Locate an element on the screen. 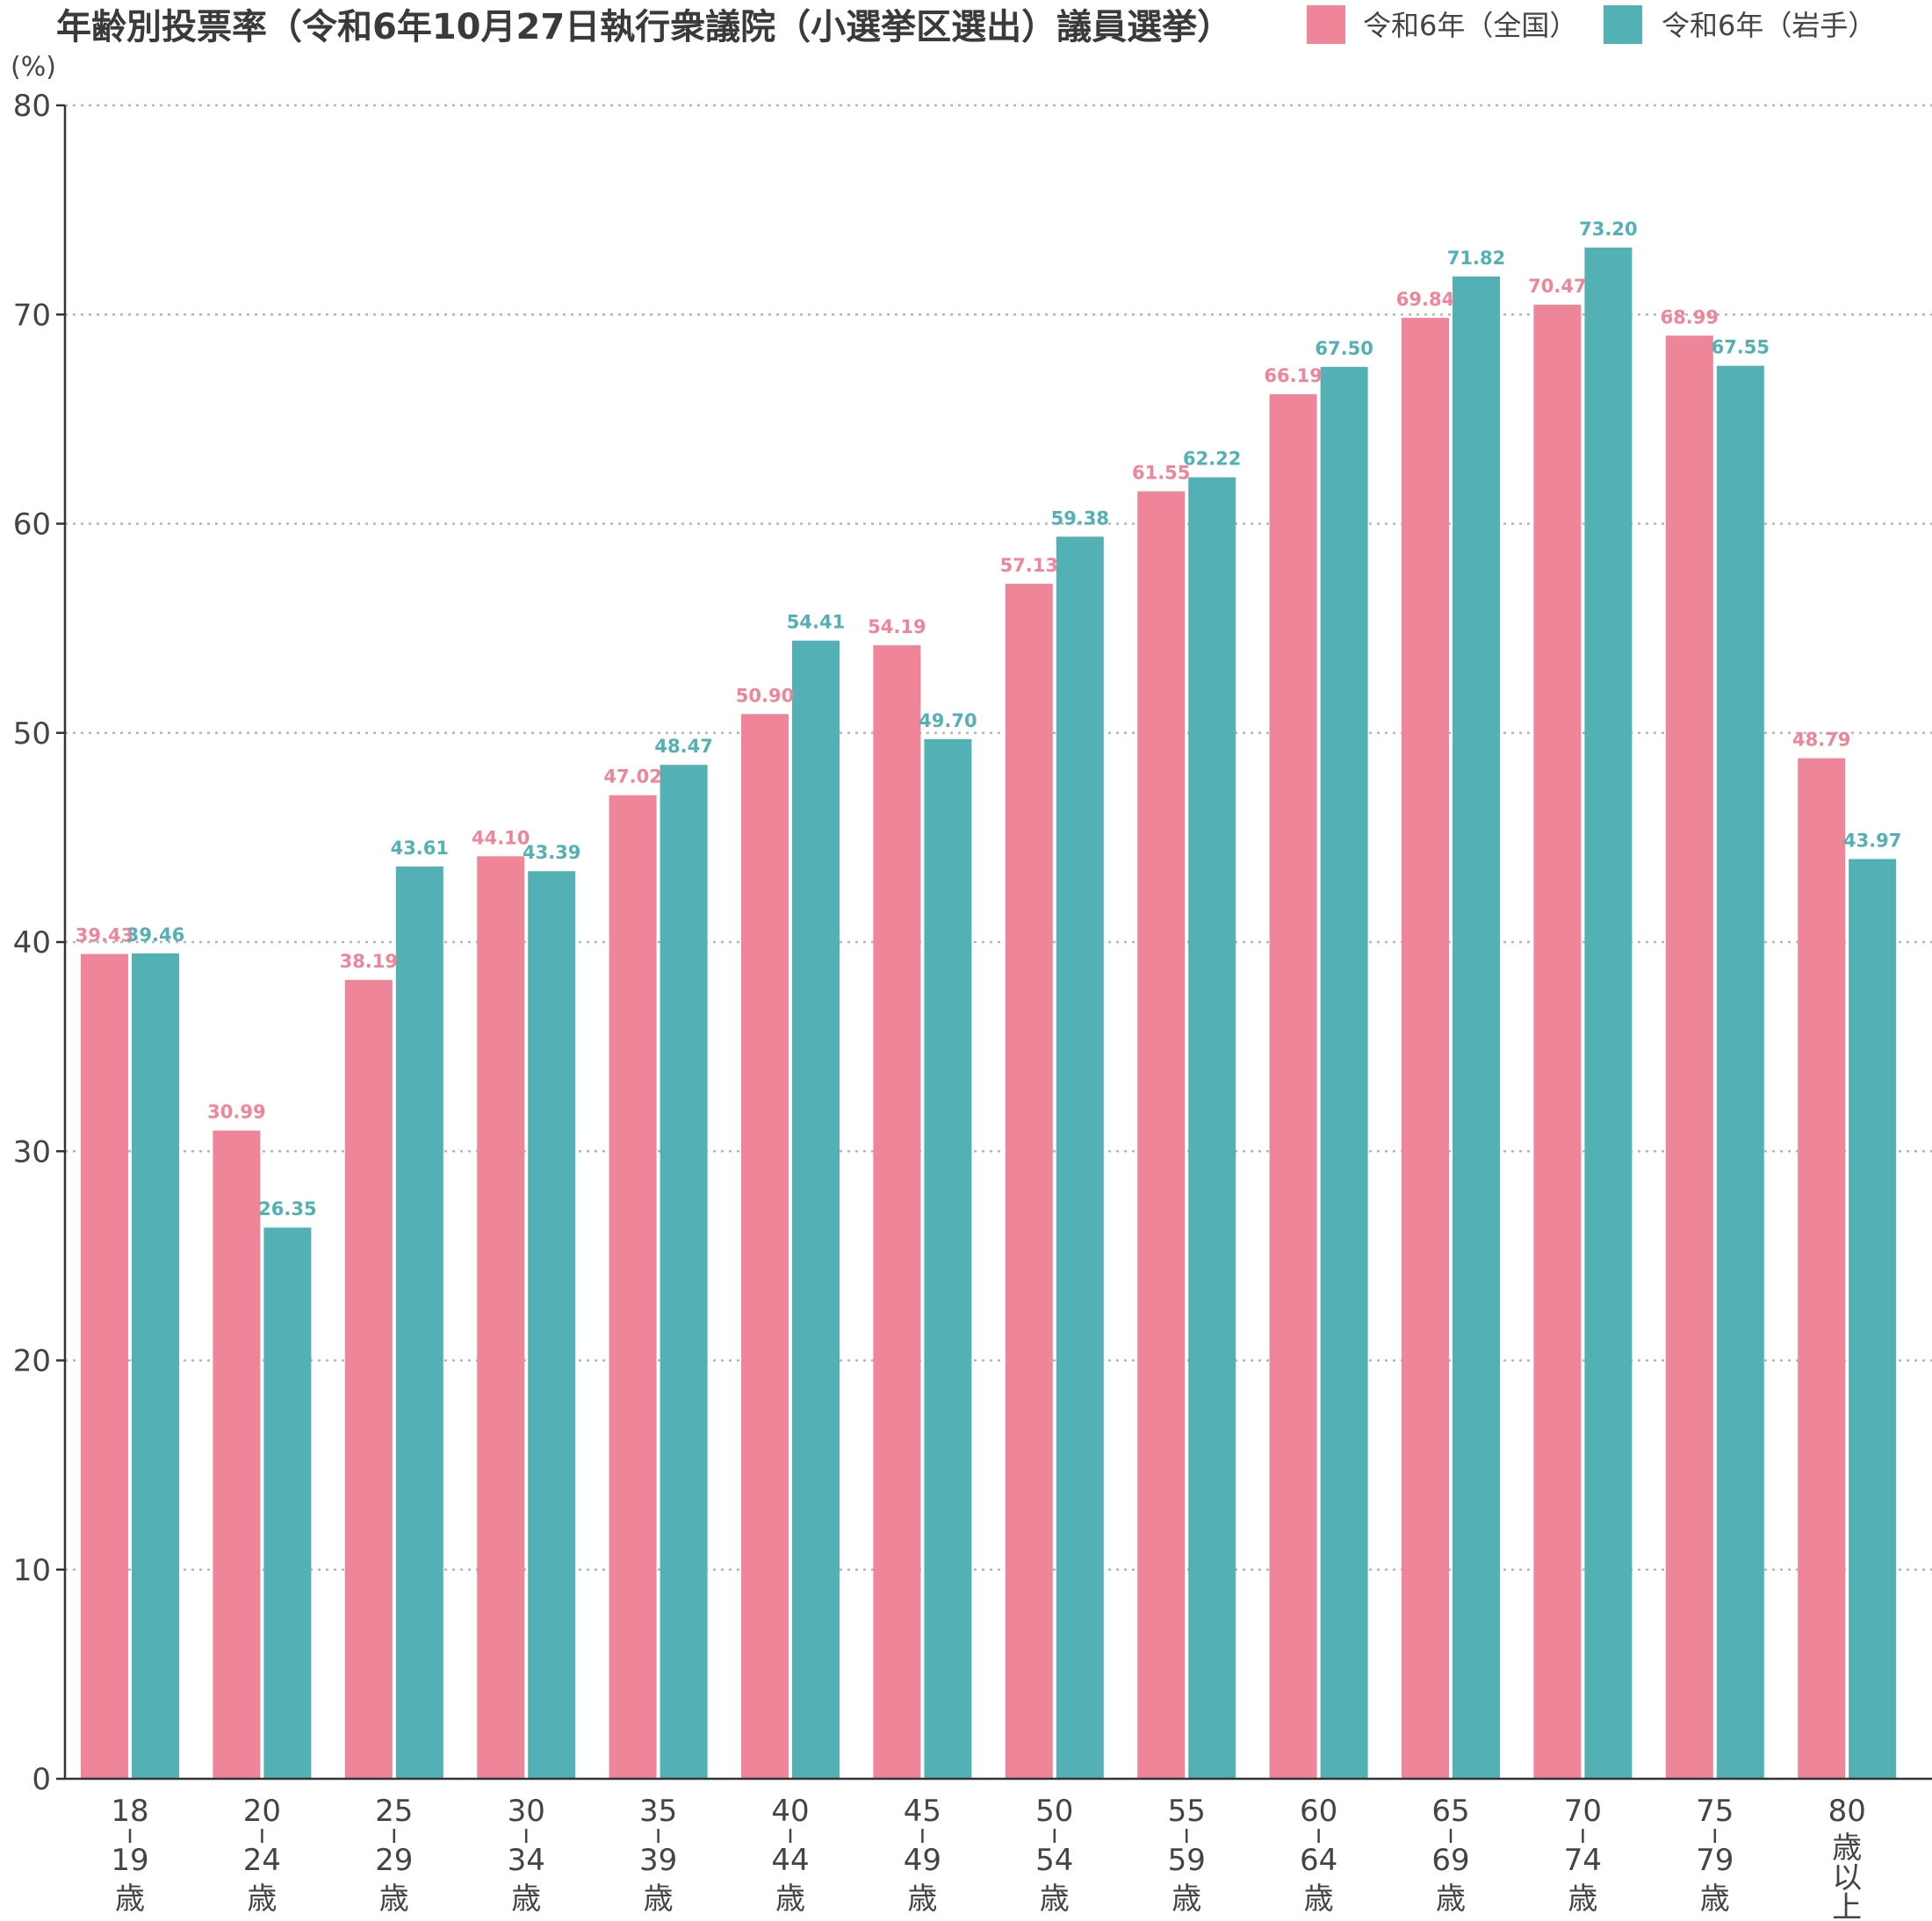 This screenshot has height=1921, width=1932. x-category-label: 55 is located at coordinates (1187, 1811).